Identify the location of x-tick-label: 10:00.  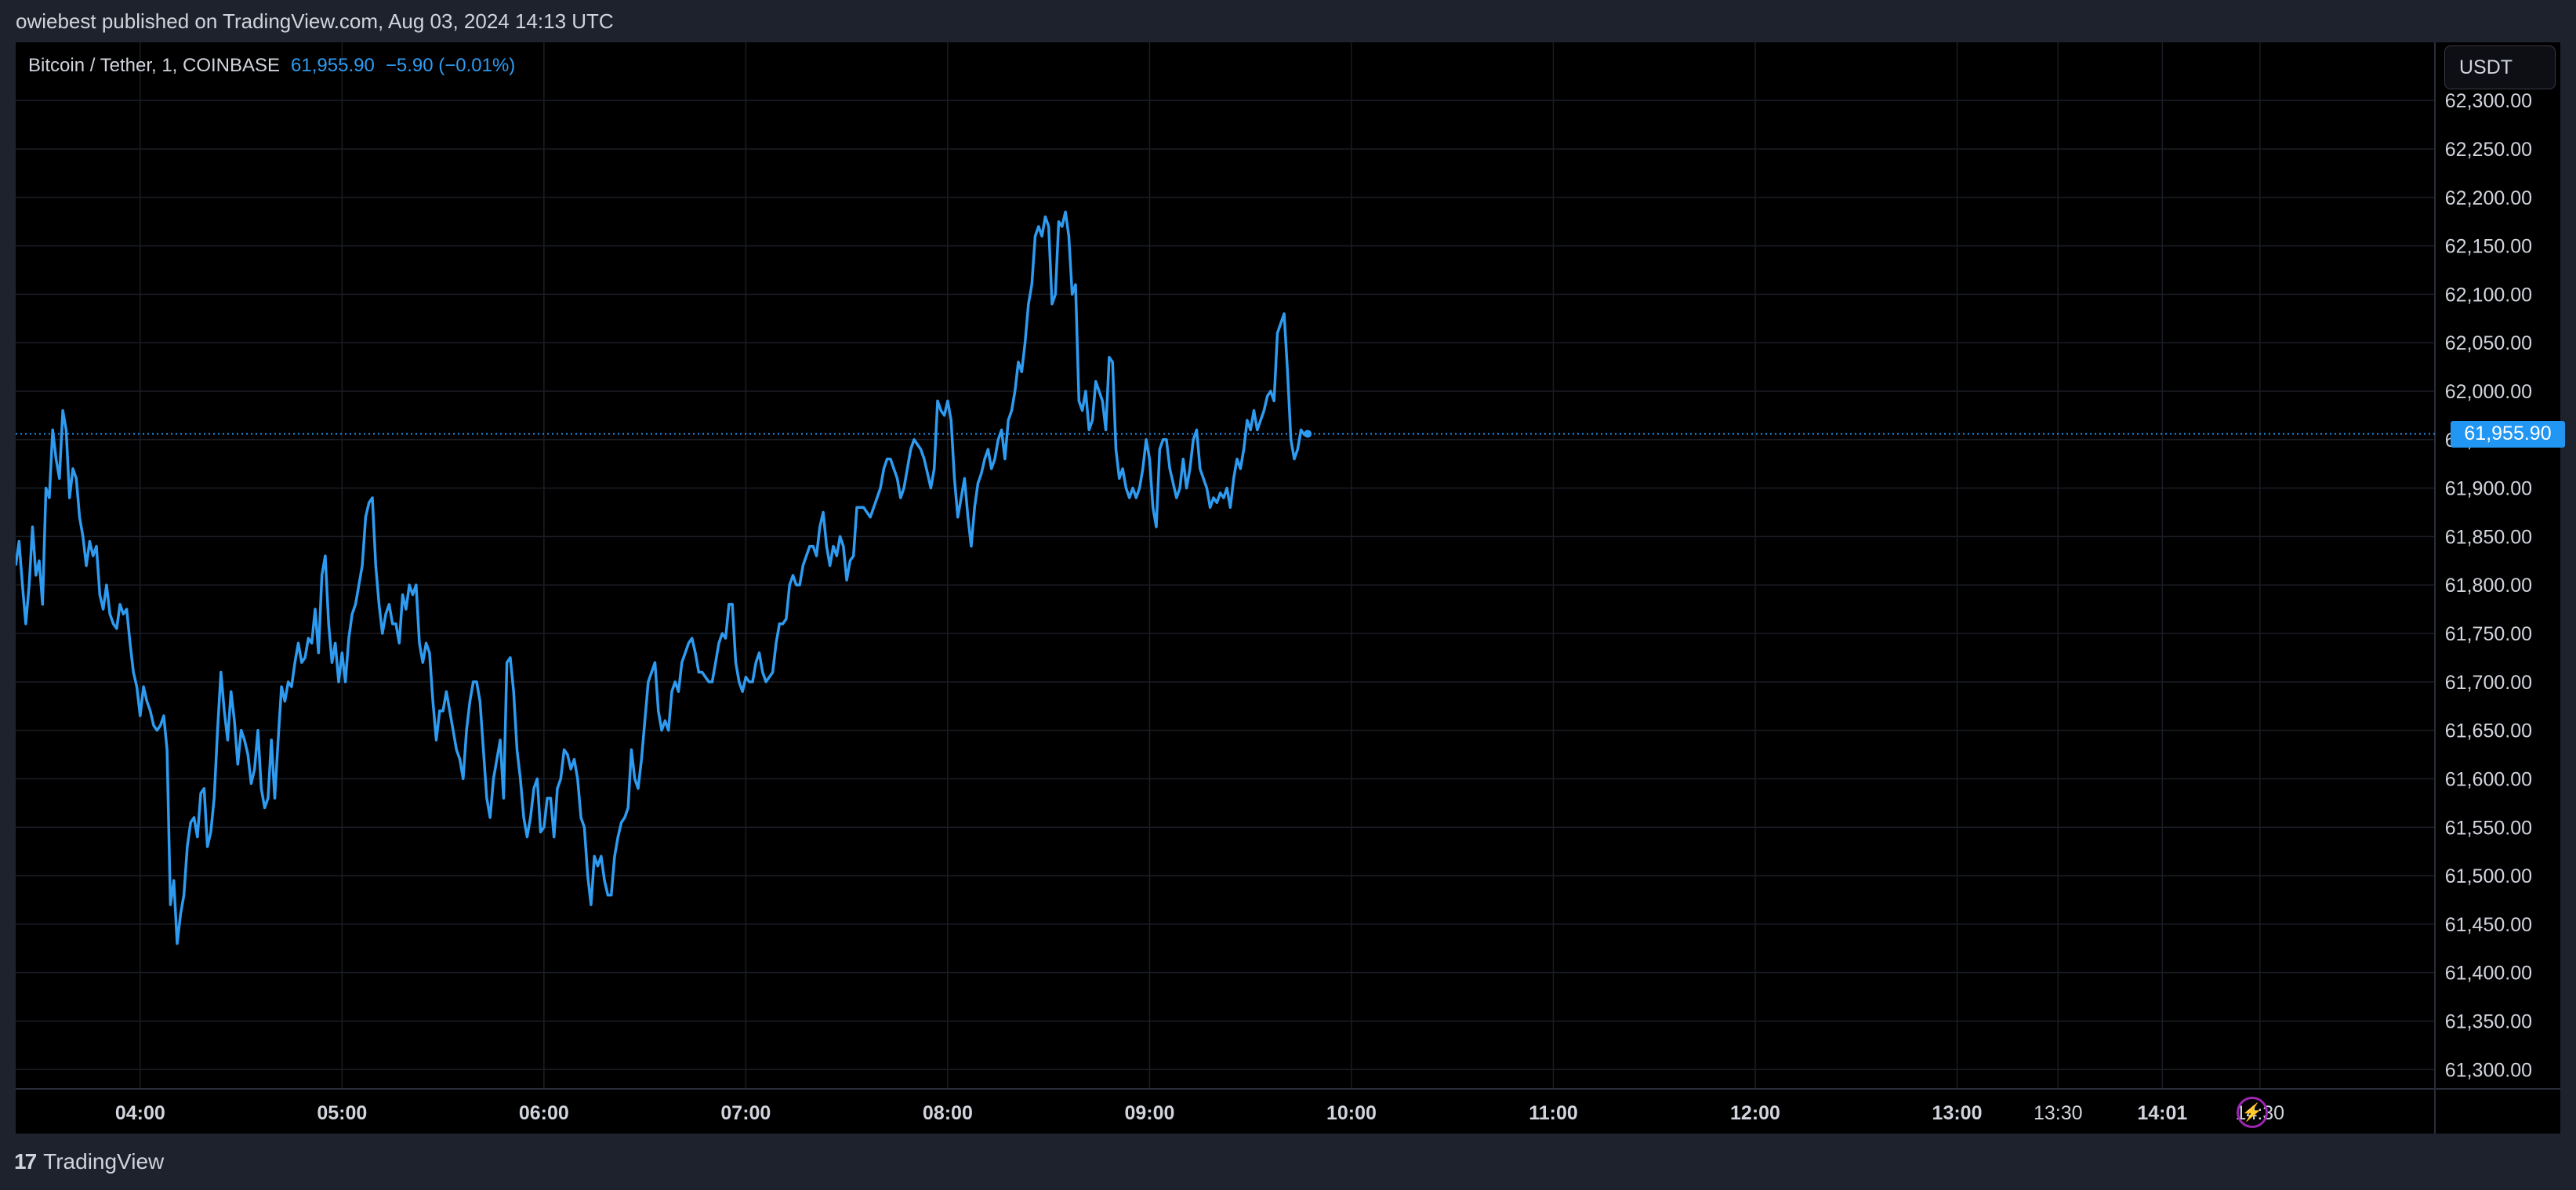
(1351, 1113).